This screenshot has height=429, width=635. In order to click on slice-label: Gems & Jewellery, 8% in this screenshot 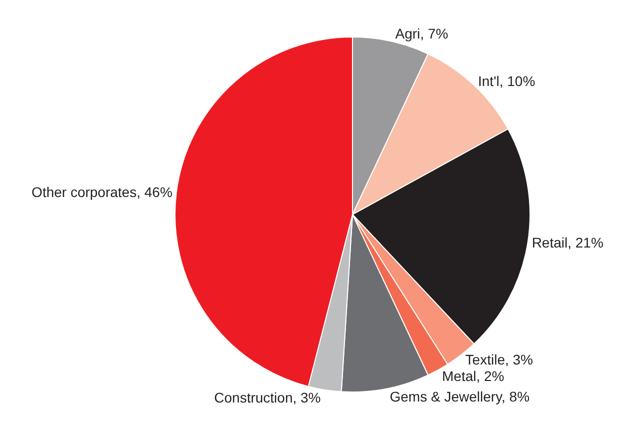, I will do `click(460, 396)`.